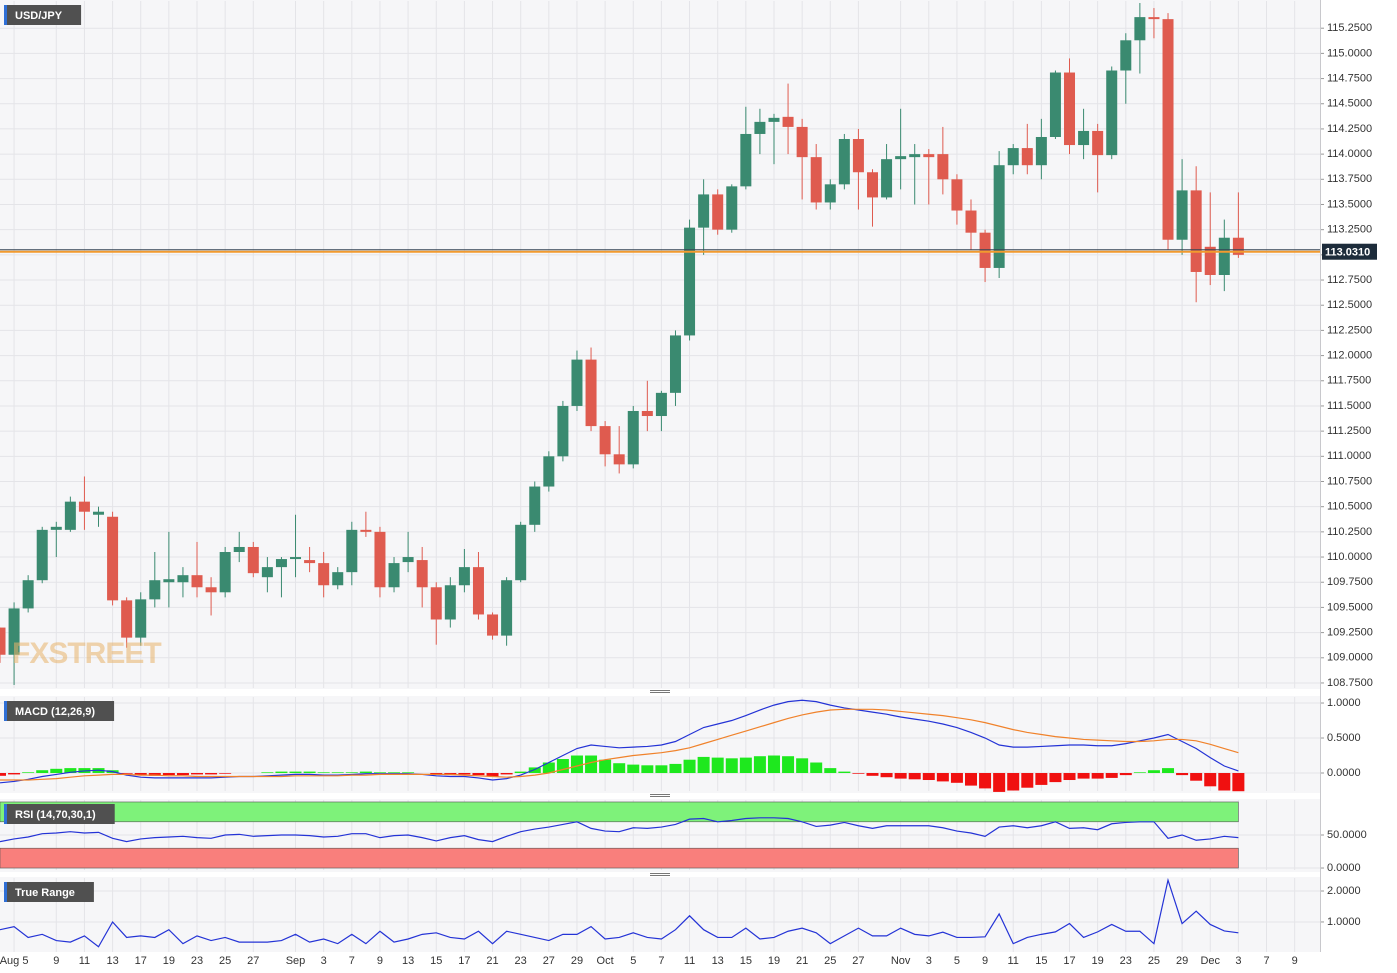 The height and width of the screenshot is (973, 1397). I want to click on y-tick-label: 0.0000, so click(1344, 773).